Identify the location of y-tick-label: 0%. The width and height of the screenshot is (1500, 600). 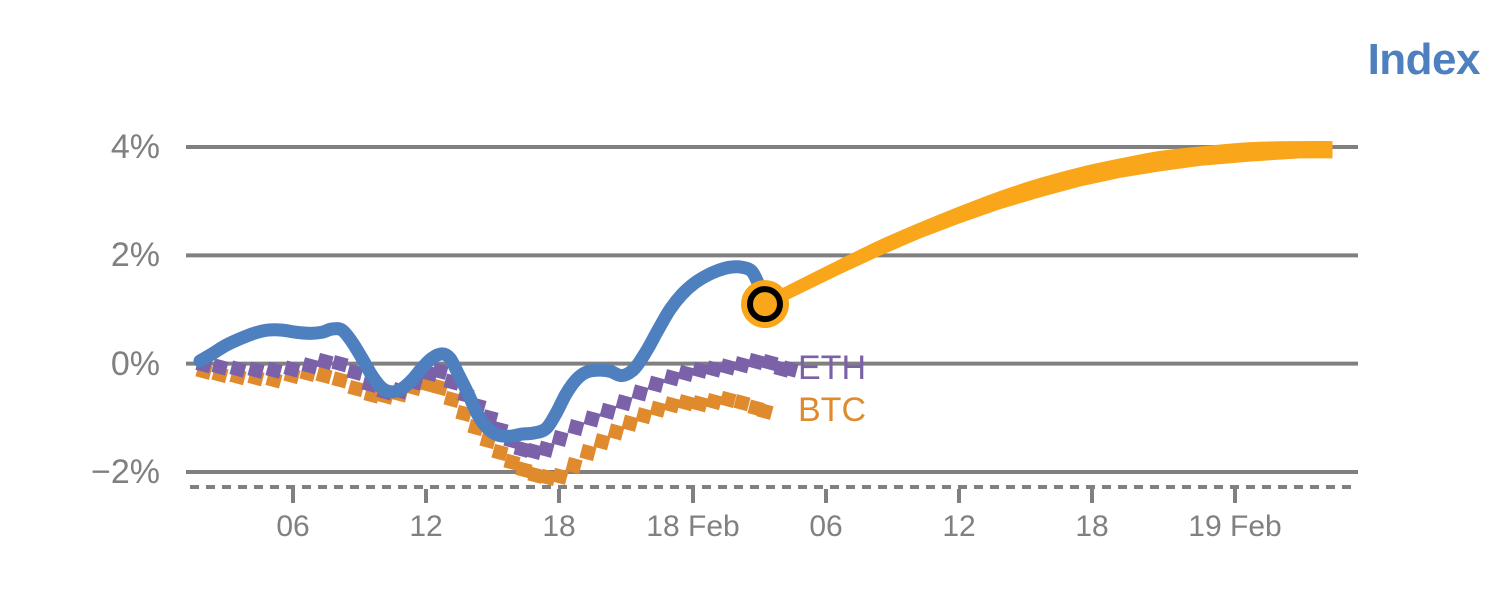
(135, 363).